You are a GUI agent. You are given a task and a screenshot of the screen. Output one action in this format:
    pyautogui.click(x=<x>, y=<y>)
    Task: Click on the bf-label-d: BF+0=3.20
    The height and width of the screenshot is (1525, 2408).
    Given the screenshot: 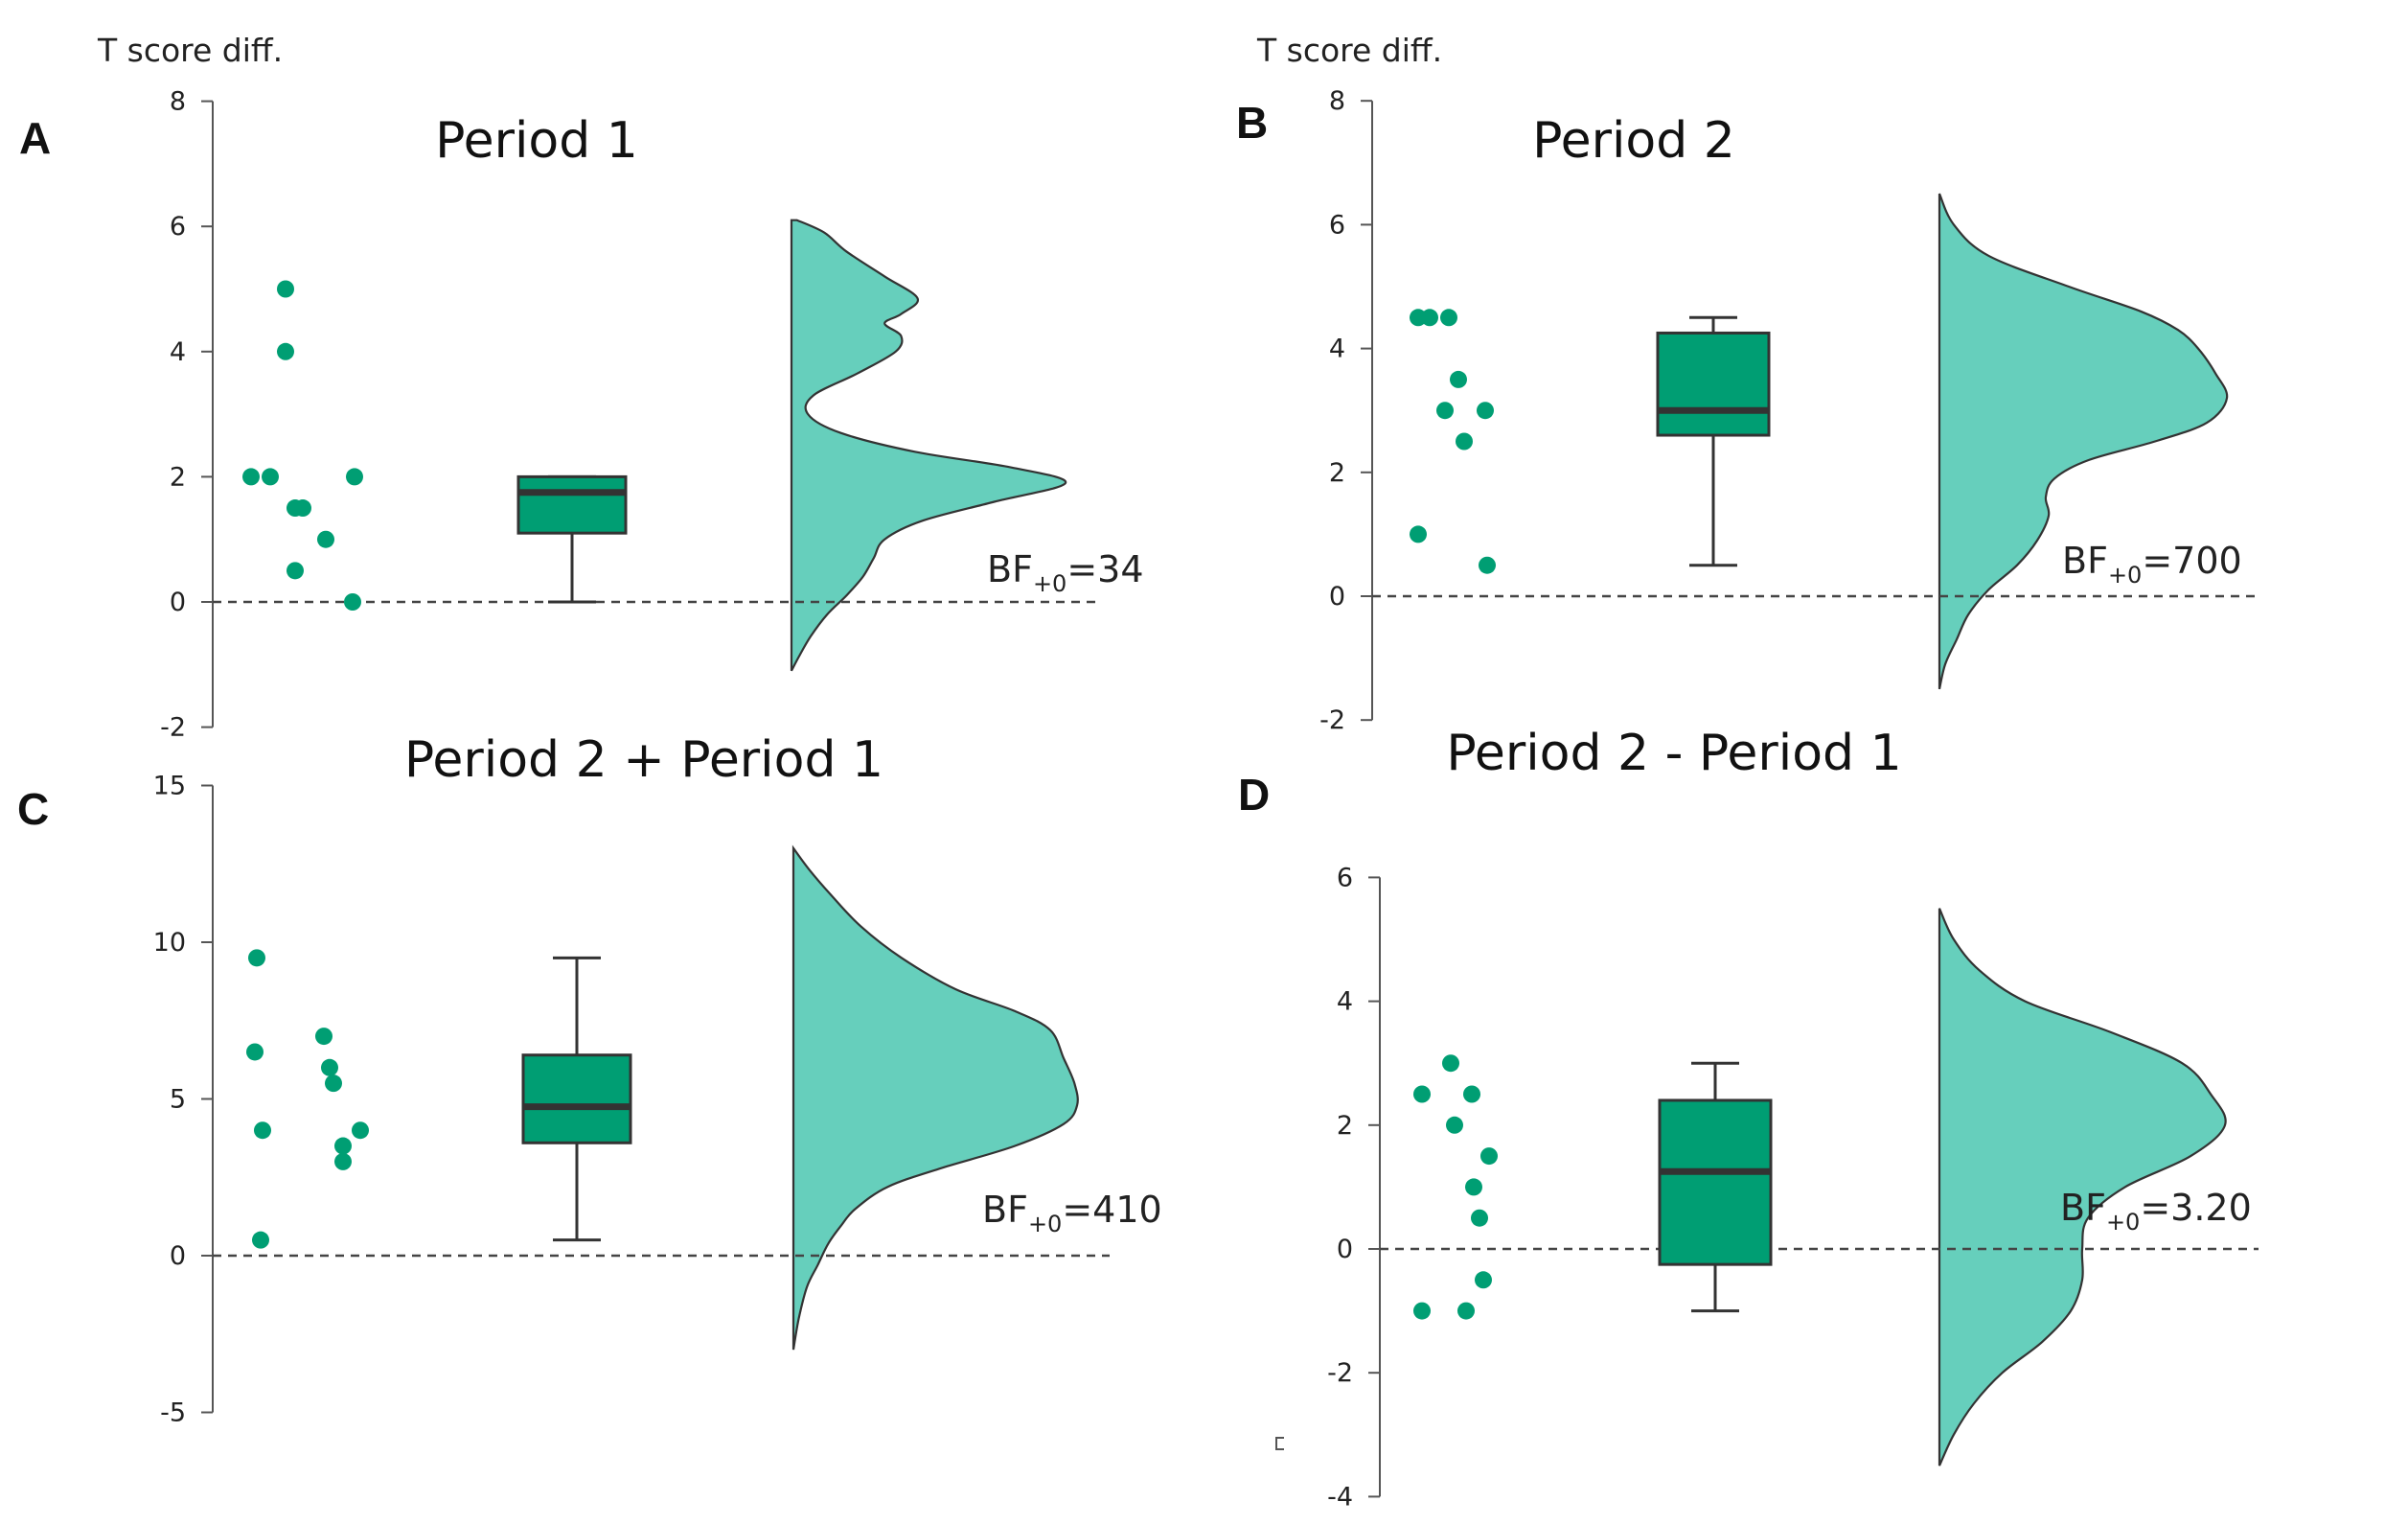 What is the action you would take?
    pyautogui.click(x=2156, y=1211)
    